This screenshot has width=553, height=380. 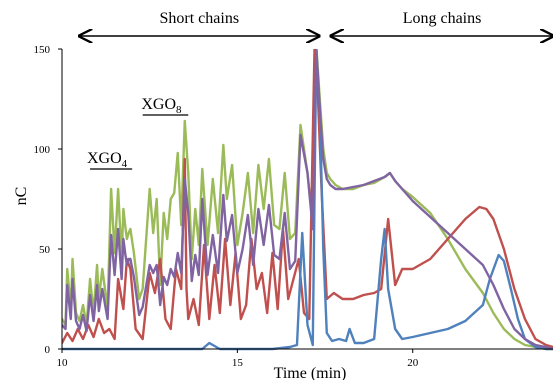 I want to click on y-tick-label: 50, so click(x=45, y=250).